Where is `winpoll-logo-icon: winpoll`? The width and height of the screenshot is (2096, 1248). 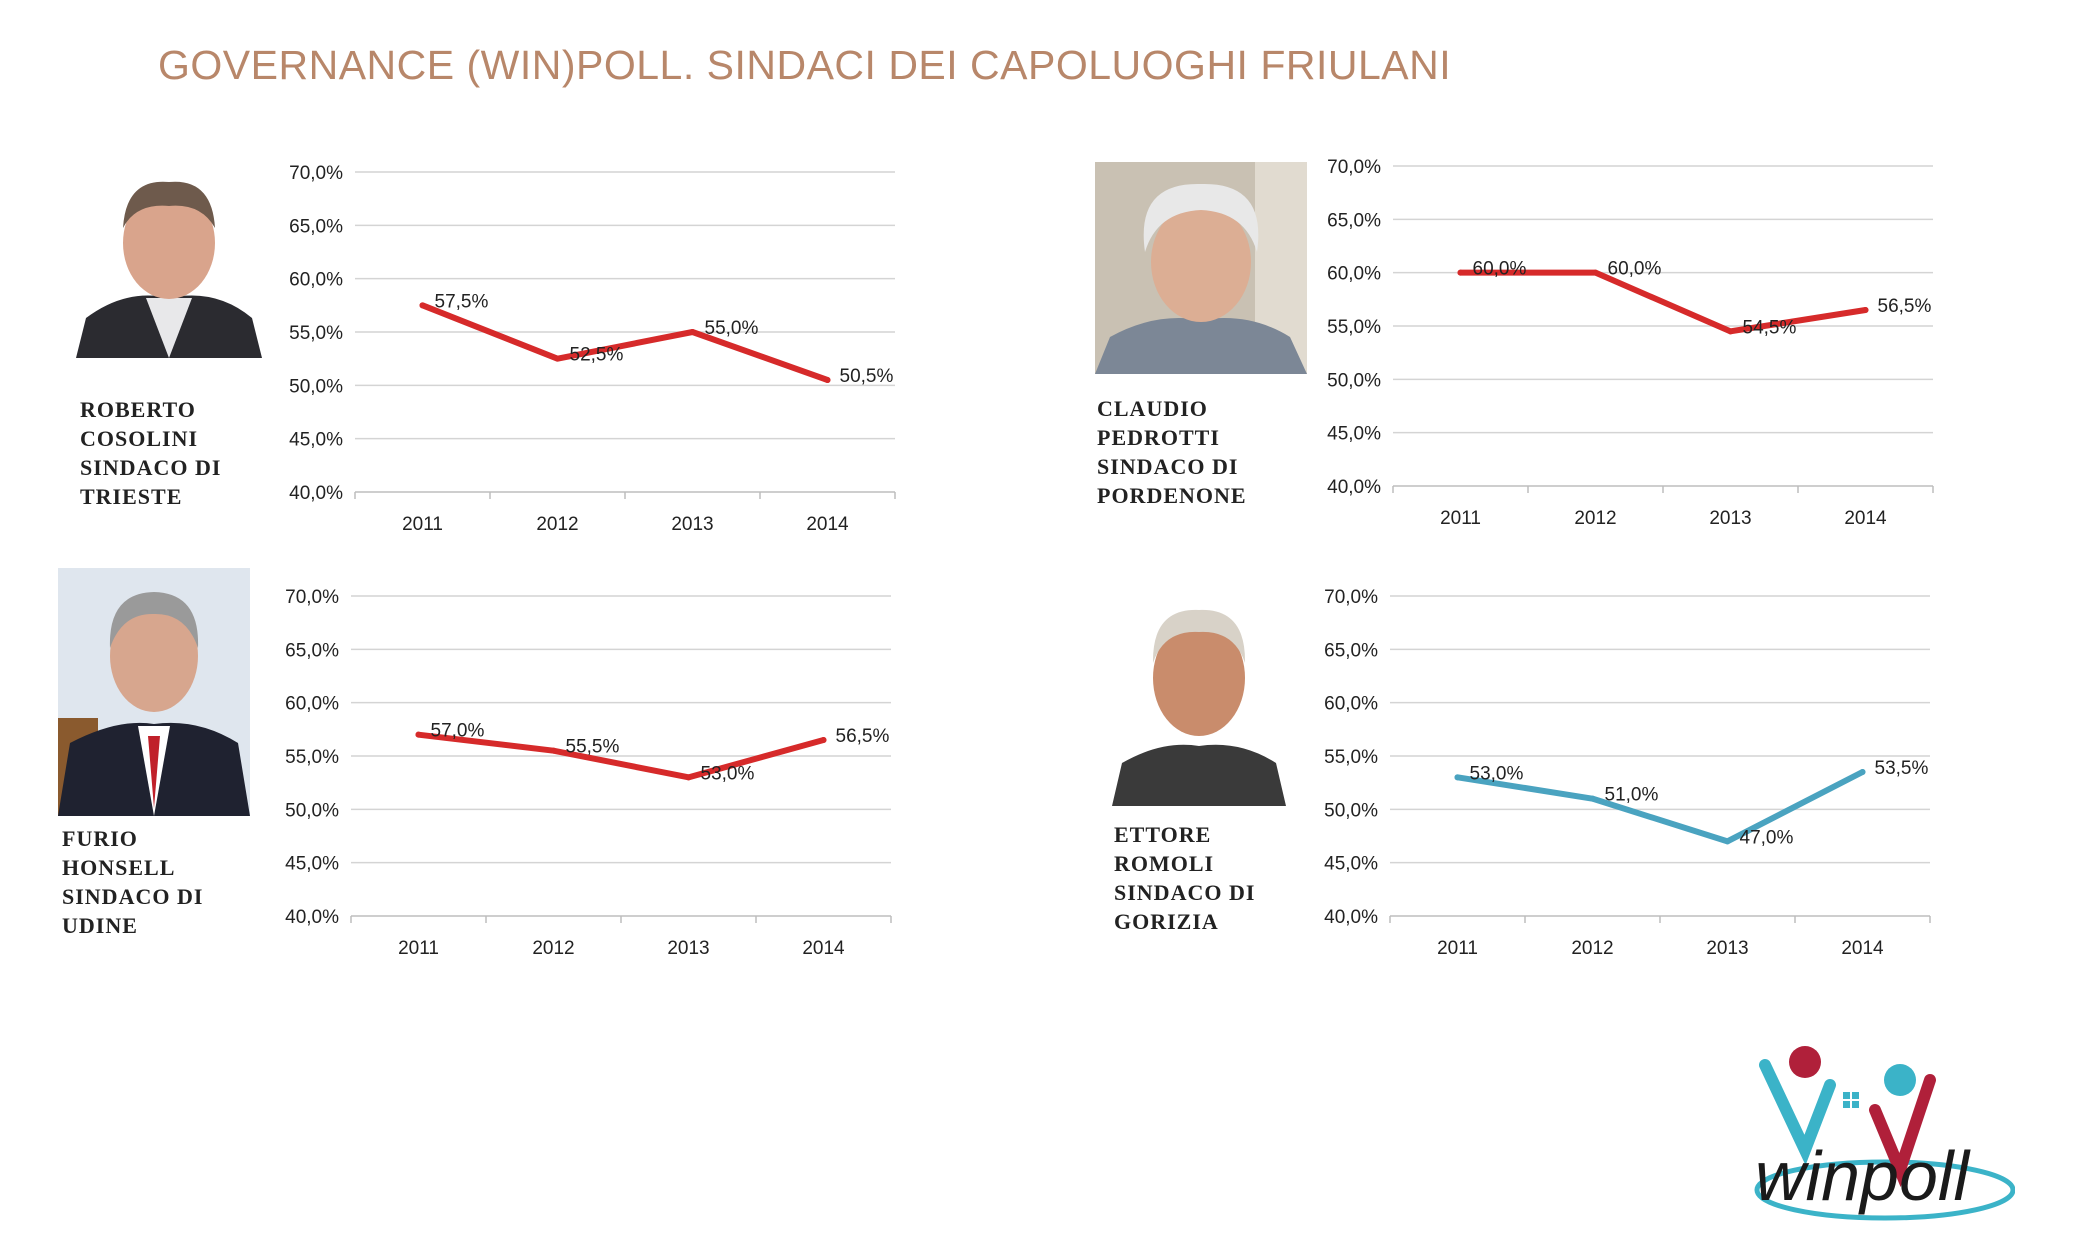 winpoll-logo-icon: winpoll is located at coordinates (1885, 1133).